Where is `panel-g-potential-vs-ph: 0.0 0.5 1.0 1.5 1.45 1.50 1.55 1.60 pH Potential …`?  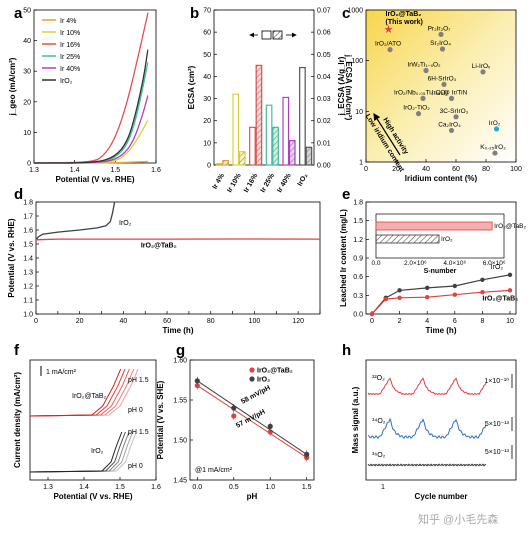
panel-g-potential-vs-ph: 0.0 0.5 1.0 1.5 1.45 1.50 1.55 1.60 pH Potential … is located at coordinates (235, 429).